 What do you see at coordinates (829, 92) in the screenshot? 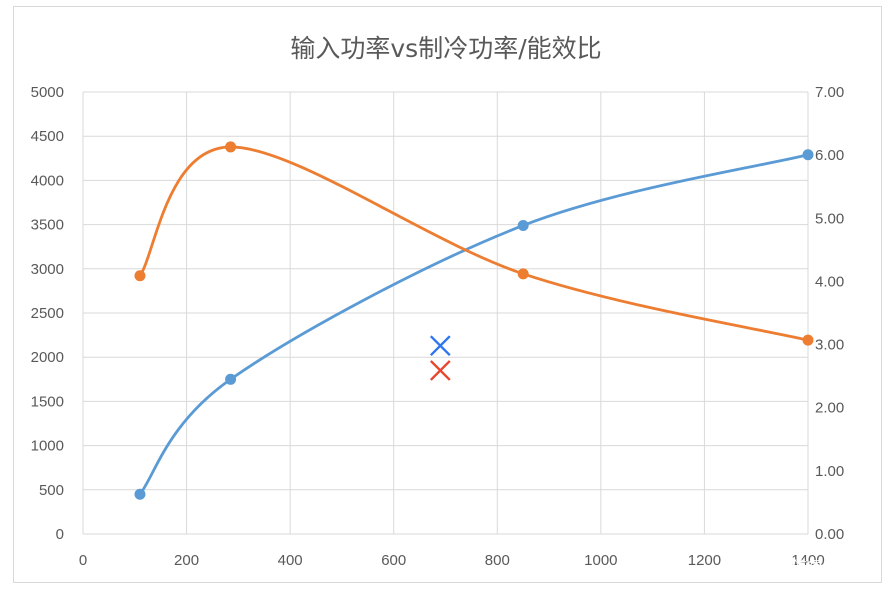
I see `y2-tick-label: 7.00` at bounding box center [829, 92].